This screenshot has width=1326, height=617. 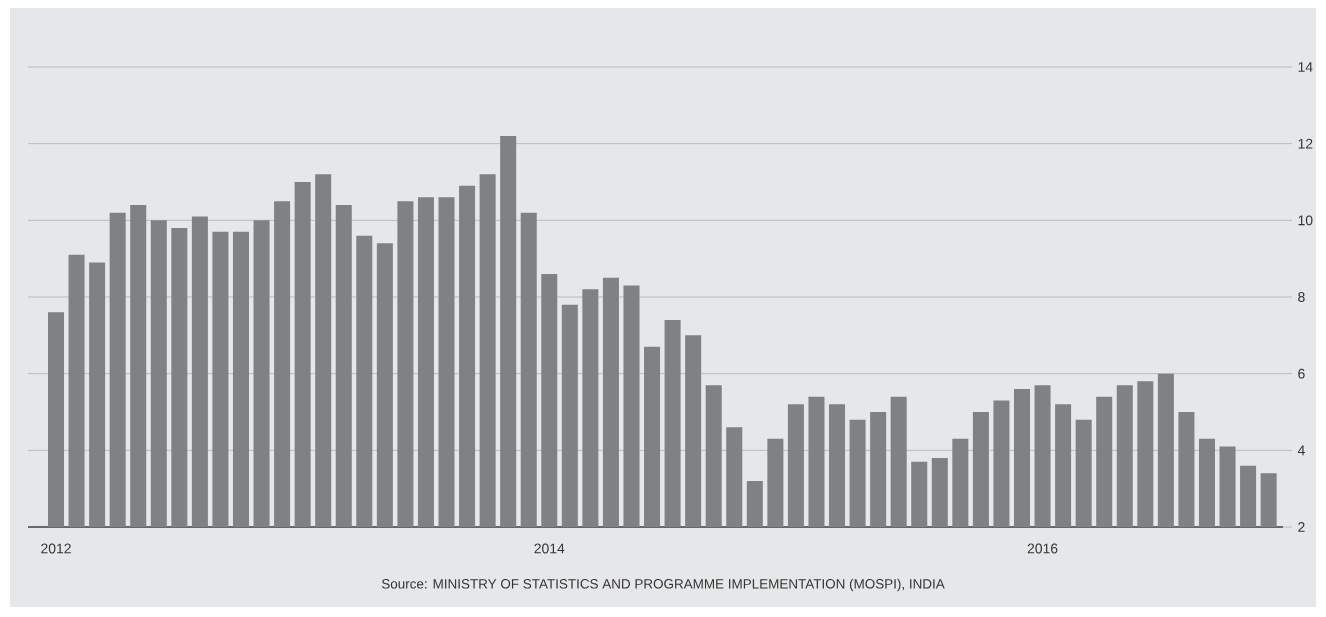 What do you see at coordinates (1305, 67) in the screenshot?
I see `y-tick-label: 14` at bounding box center [1305, 67].